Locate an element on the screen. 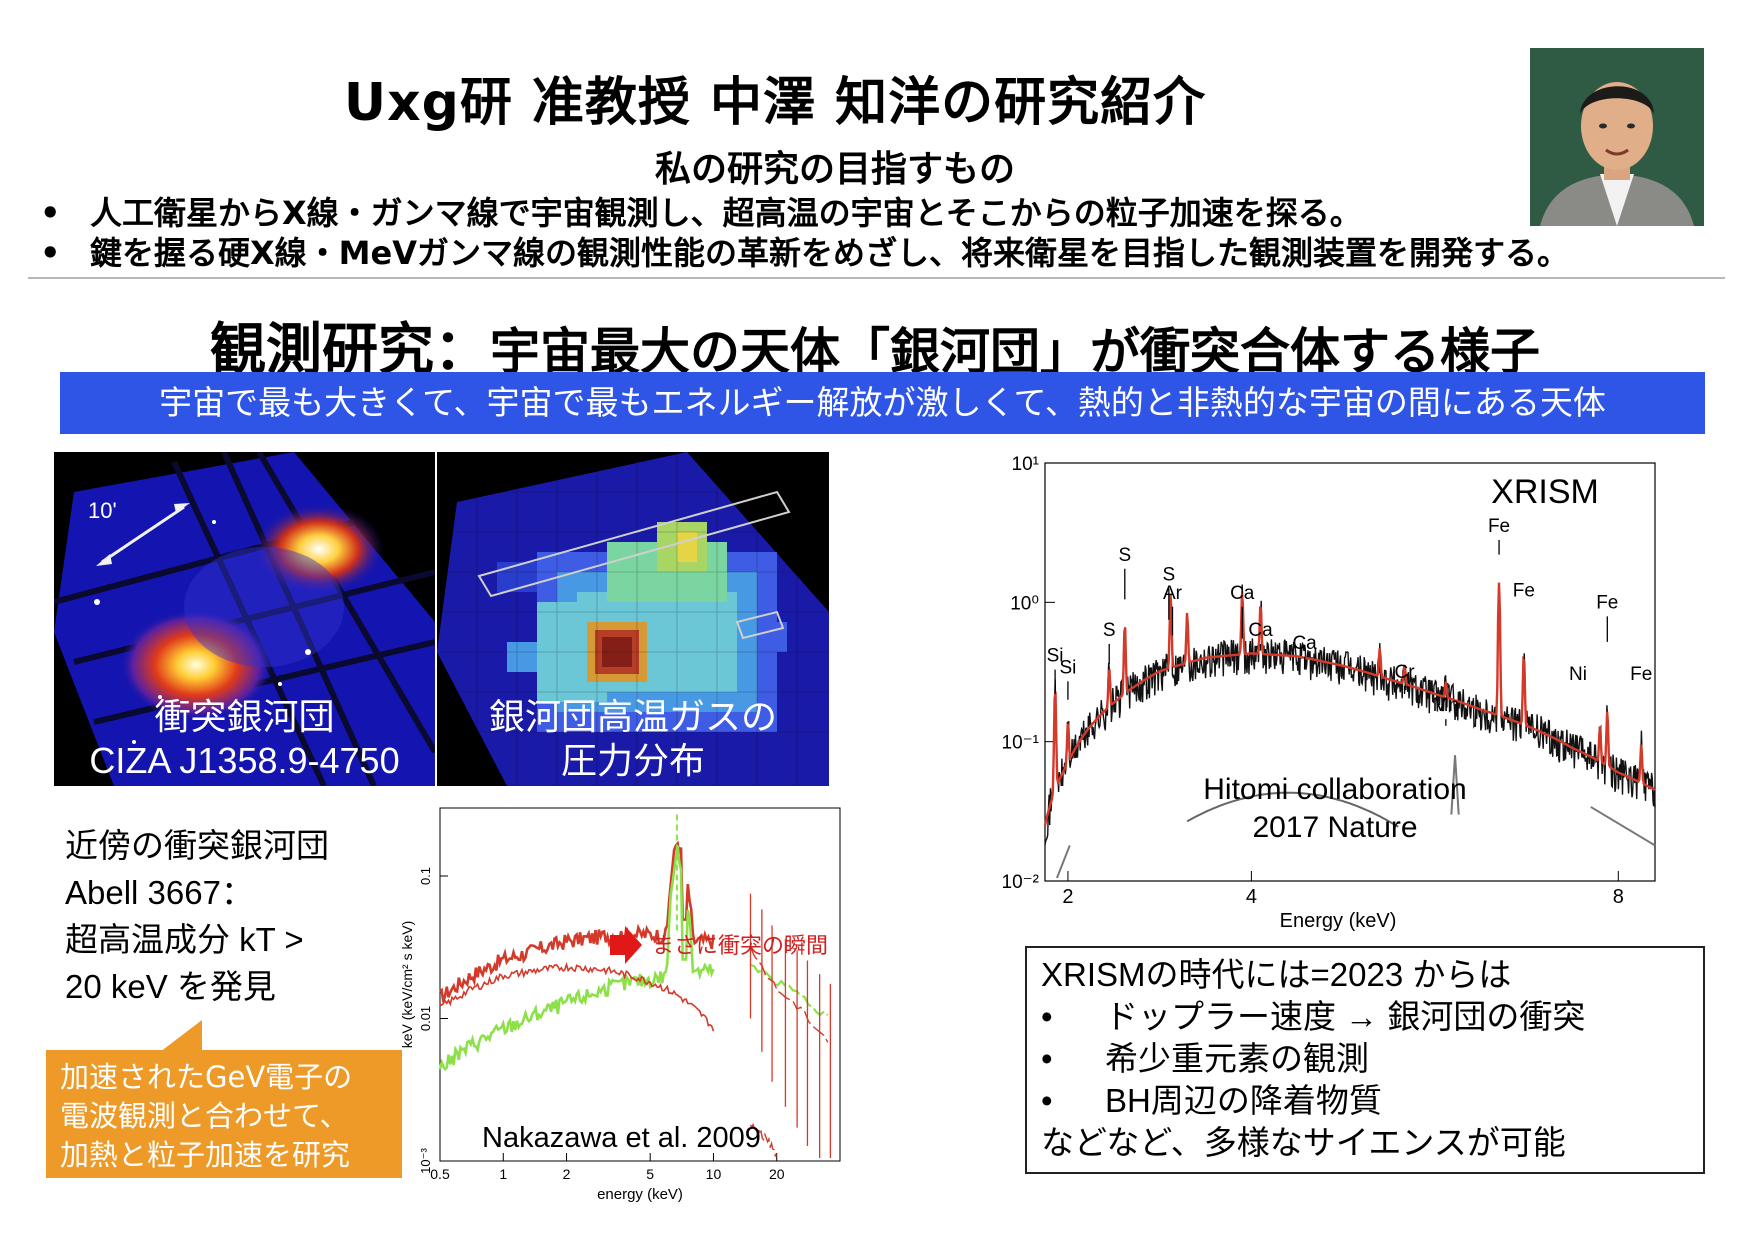  background-high is located at coordinates (1623, 826).